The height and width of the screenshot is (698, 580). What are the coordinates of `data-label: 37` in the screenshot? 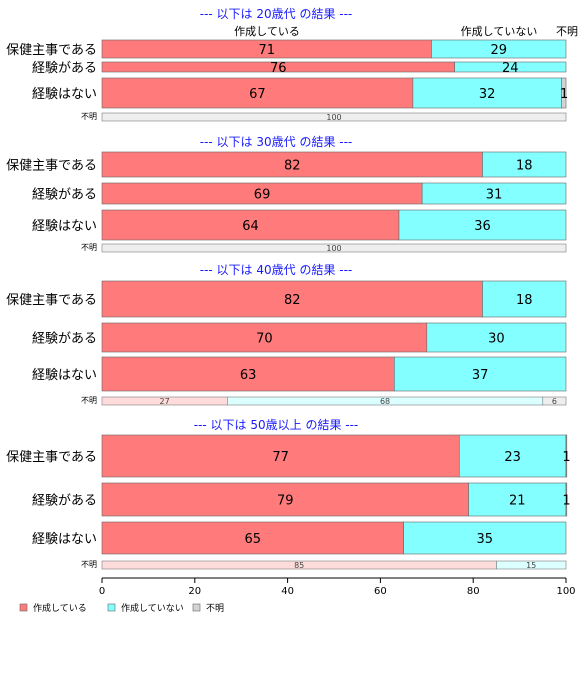 It's located at (480, 375).